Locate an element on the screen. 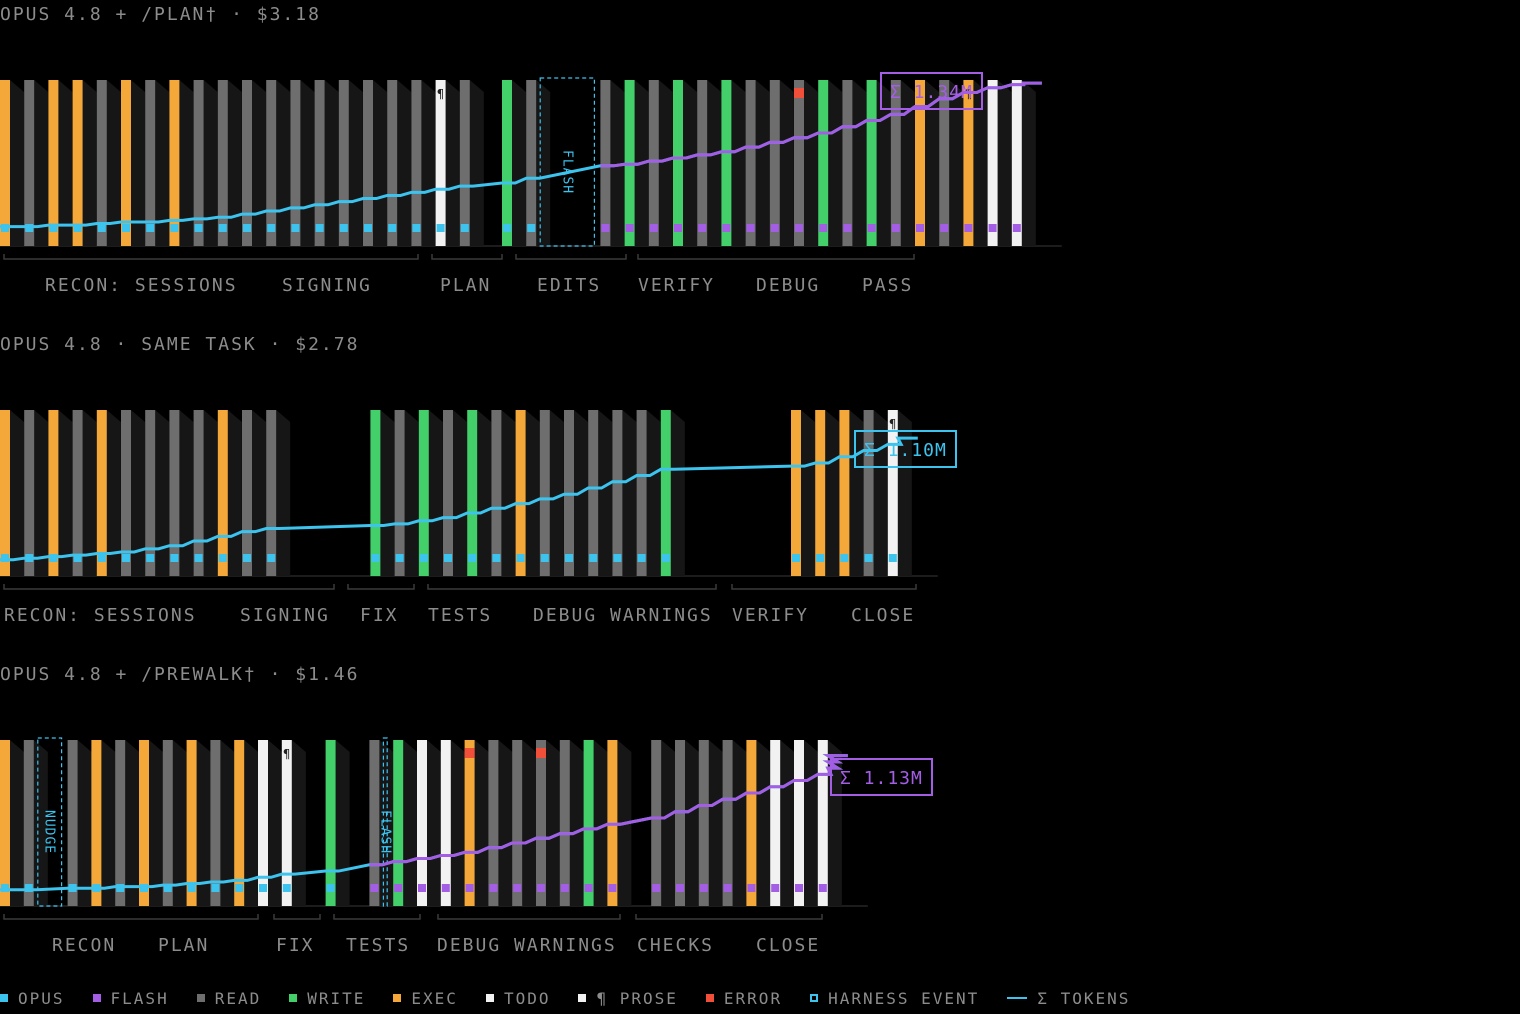  panel-title-3: OPUS 4.8 + /PREWALK† · $1.46 is located at coordinates (180, 674).